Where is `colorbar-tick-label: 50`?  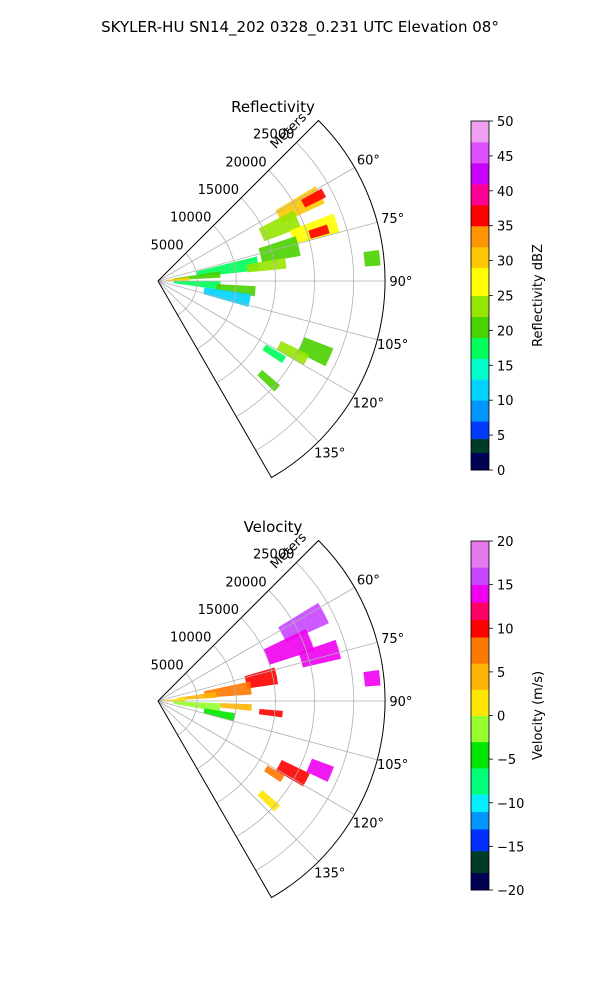
colorbar-tick-label: 50 is located at coordinates (505, 122).